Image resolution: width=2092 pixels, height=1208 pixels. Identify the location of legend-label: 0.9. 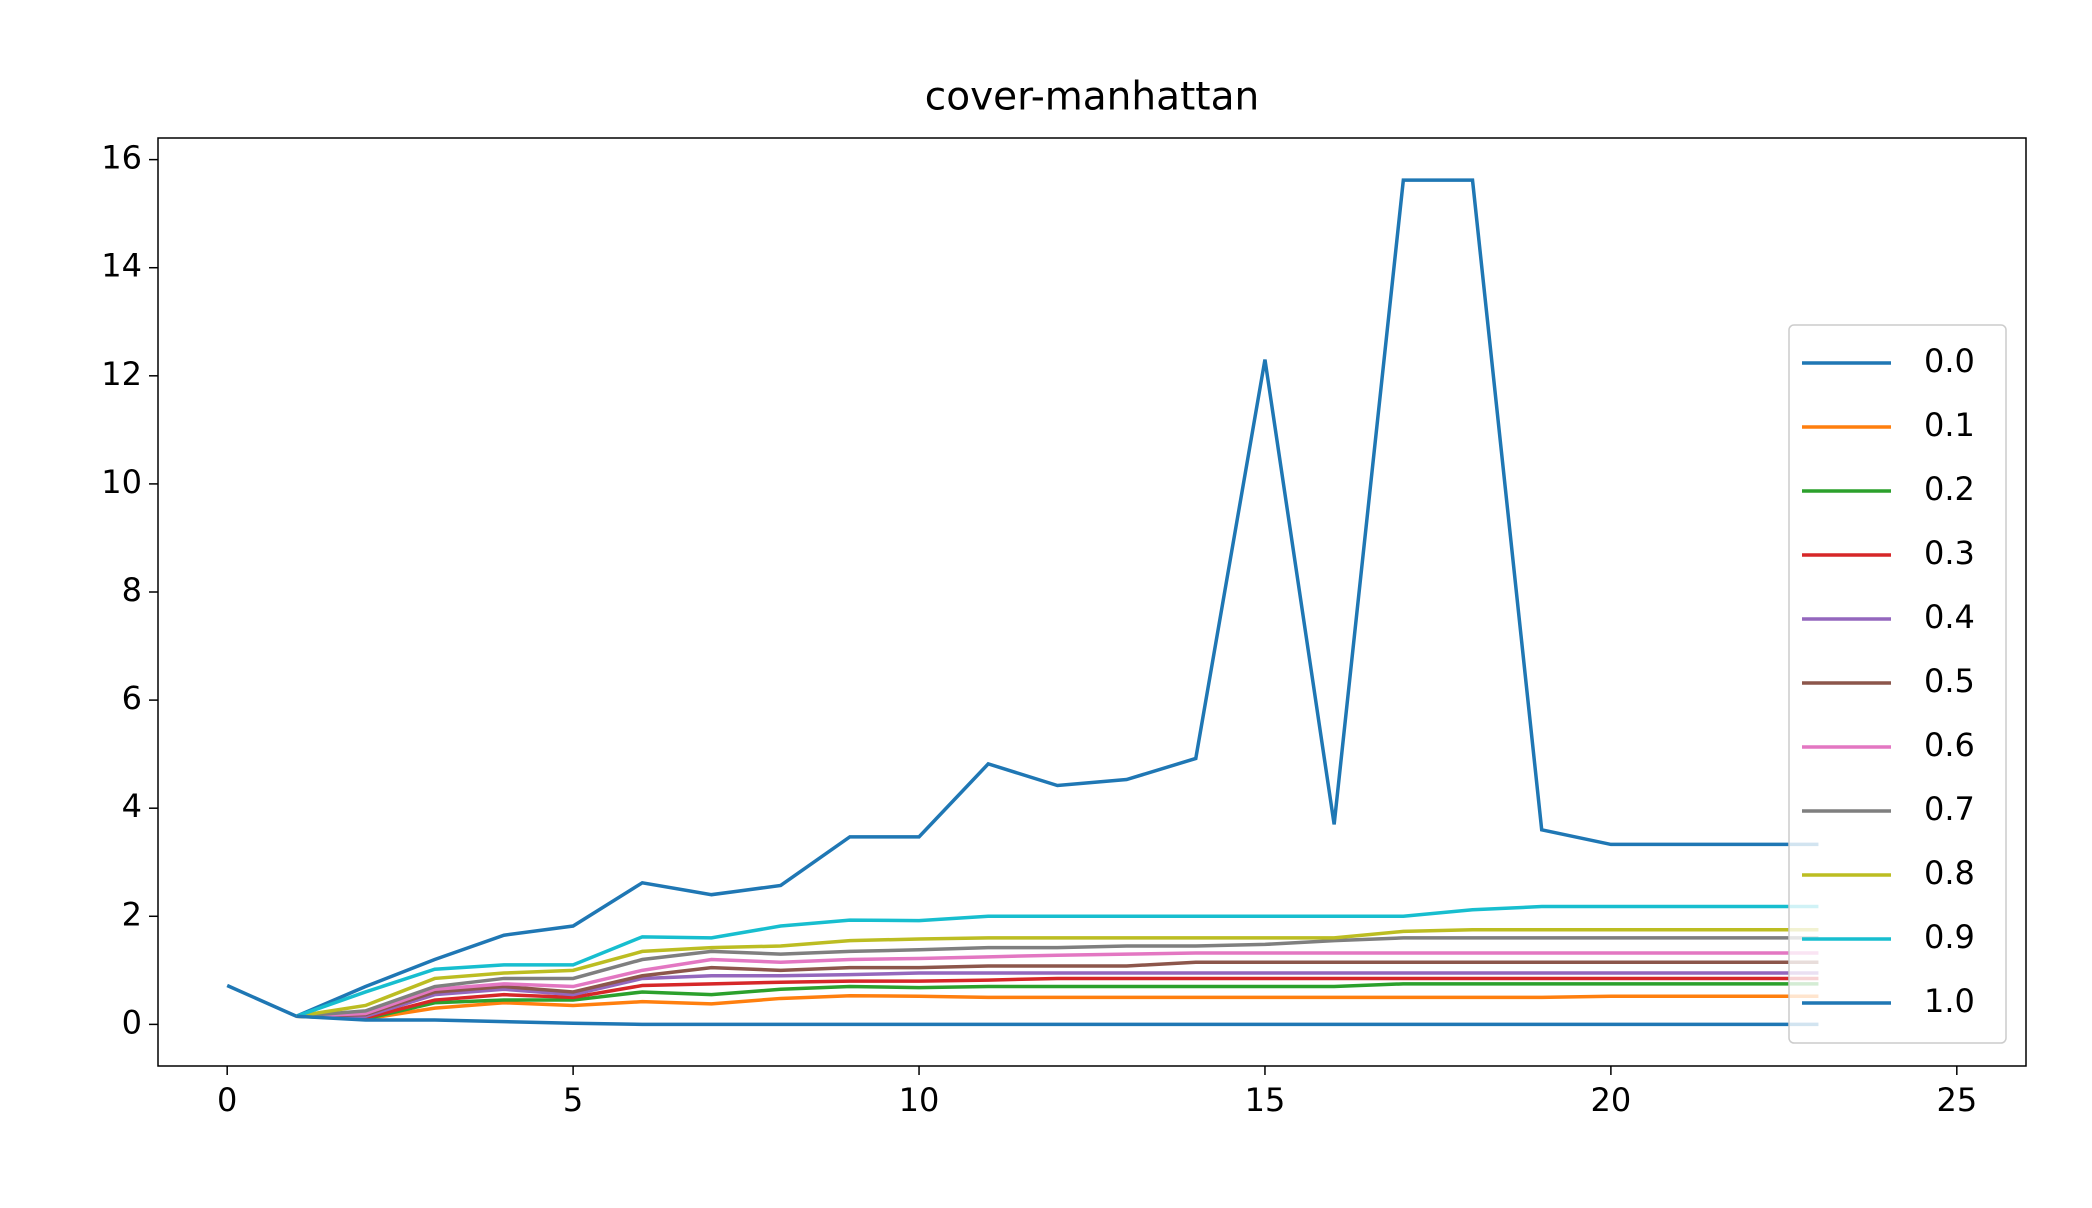
(1949, 937).